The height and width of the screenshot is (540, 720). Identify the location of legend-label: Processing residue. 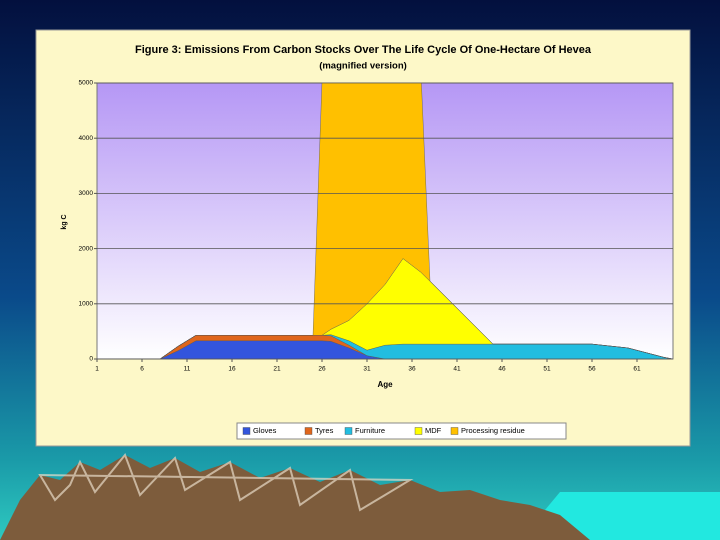
(493, 430).